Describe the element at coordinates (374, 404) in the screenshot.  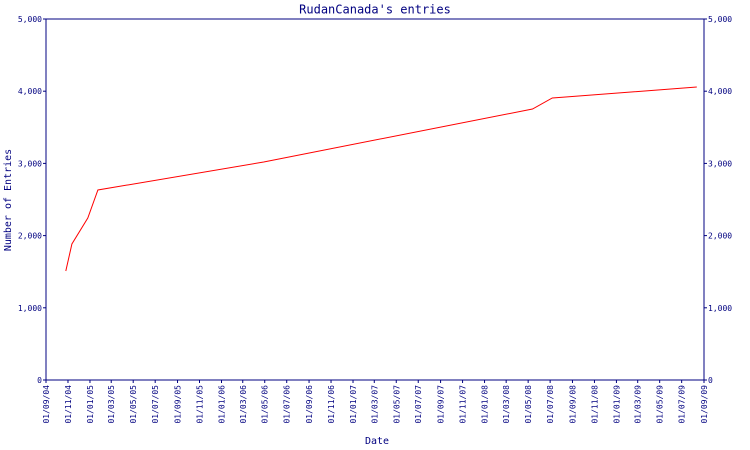
I see `x-tick-label: 01/03/07` at that location.